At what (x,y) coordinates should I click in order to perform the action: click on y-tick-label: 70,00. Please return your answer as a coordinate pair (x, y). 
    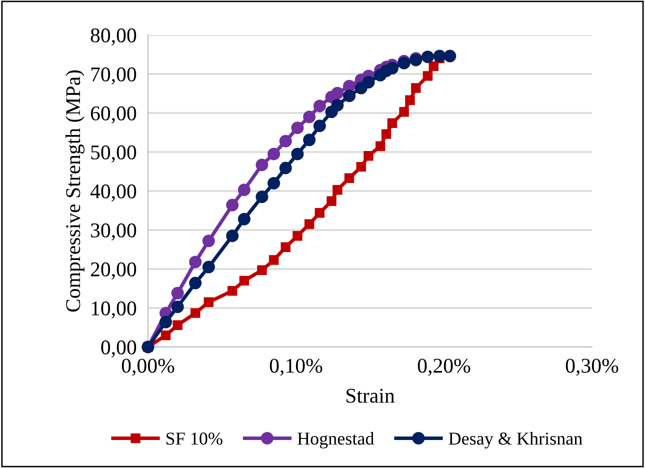
    Looking at the image, I should click on (113, 75).